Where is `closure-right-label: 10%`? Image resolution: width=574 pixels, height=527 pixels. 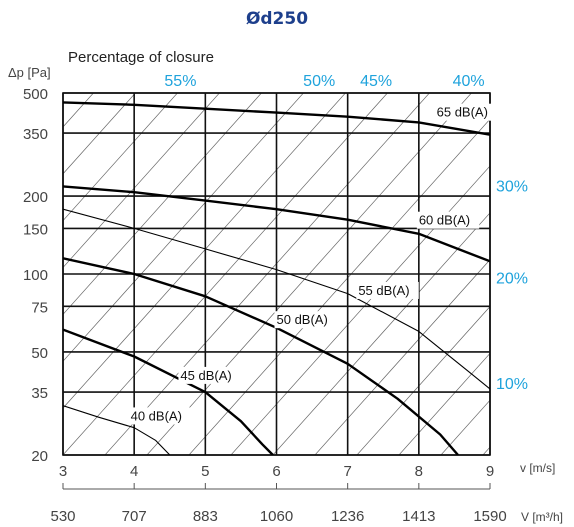
closure-right-label: 10% is located at coordinates (512, 384).